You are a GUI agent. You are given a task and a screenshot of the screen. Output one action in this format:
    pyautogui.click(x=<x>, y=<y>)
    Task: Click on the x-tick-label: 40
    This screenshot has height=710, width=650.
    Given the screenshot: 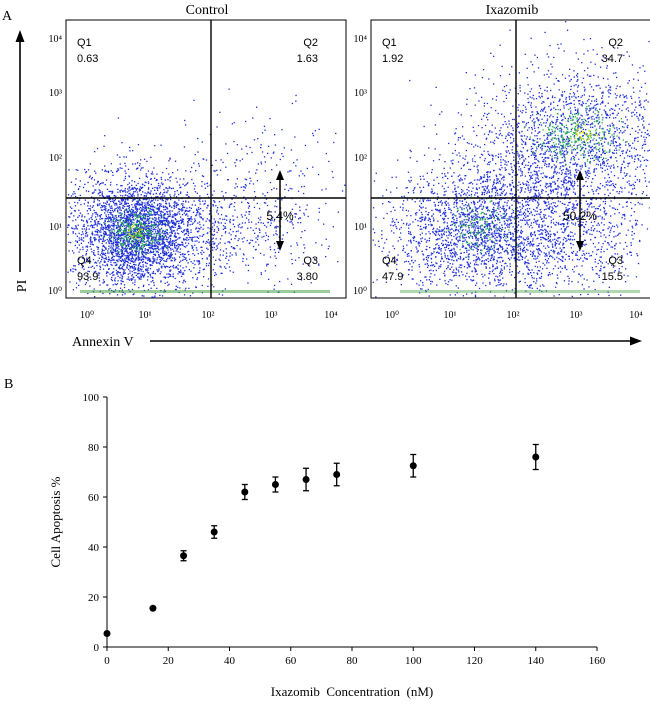 What is the action you would take?
    pyautogui.click(x=230, y=661)
    